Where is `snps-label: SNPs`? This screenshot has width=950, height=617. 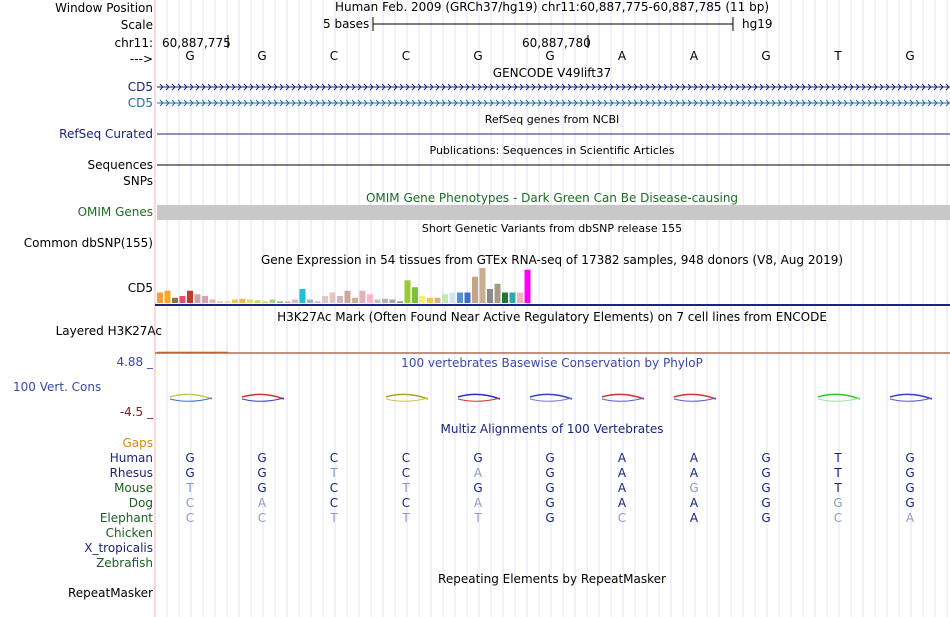
snps-label: SNPs is located at coordinates (138, 181).